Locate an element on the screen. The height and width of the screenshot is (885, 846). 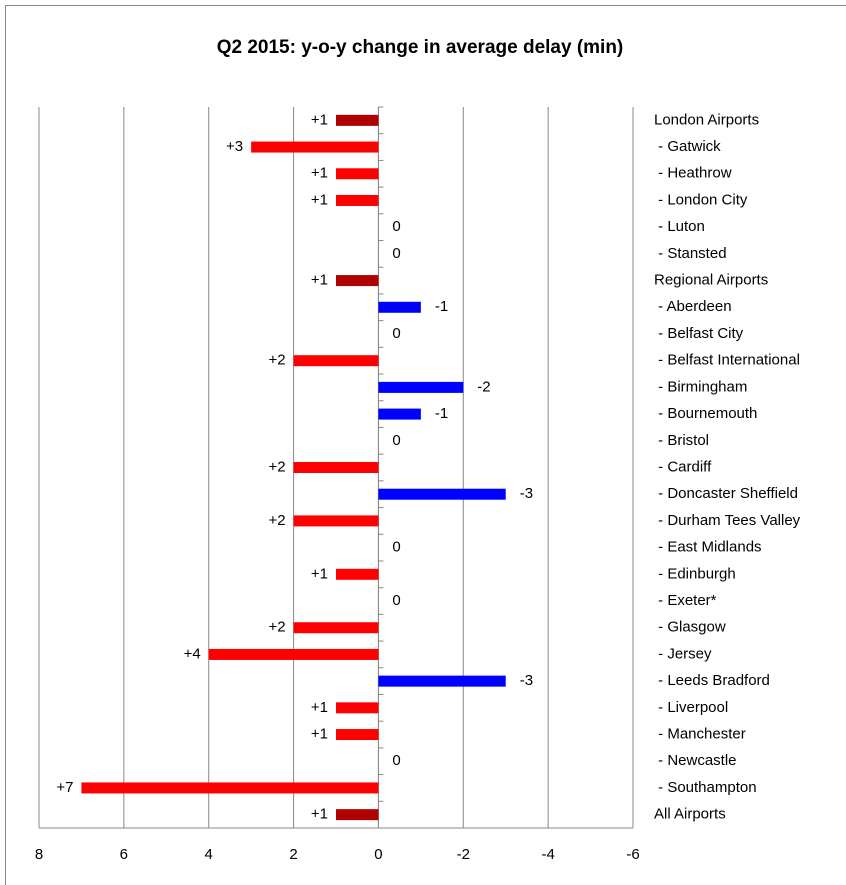
category-label: - Stansted is located at coordinates (690, 253).